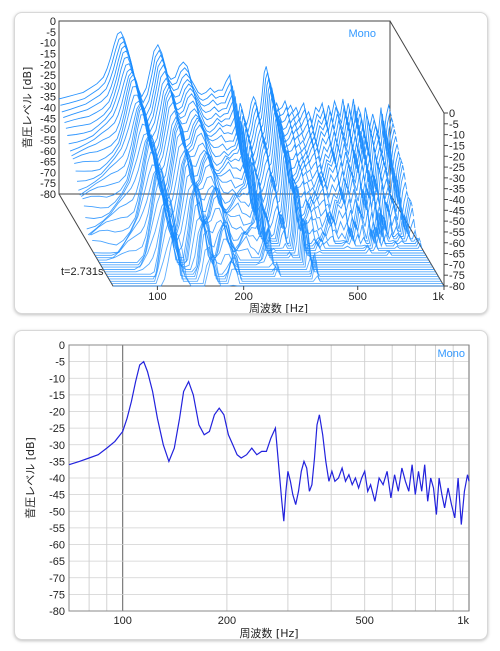 The height and width of the screenshot is (651, 500). I want to click on y-tick-label-right: -70, so click(457, 265).